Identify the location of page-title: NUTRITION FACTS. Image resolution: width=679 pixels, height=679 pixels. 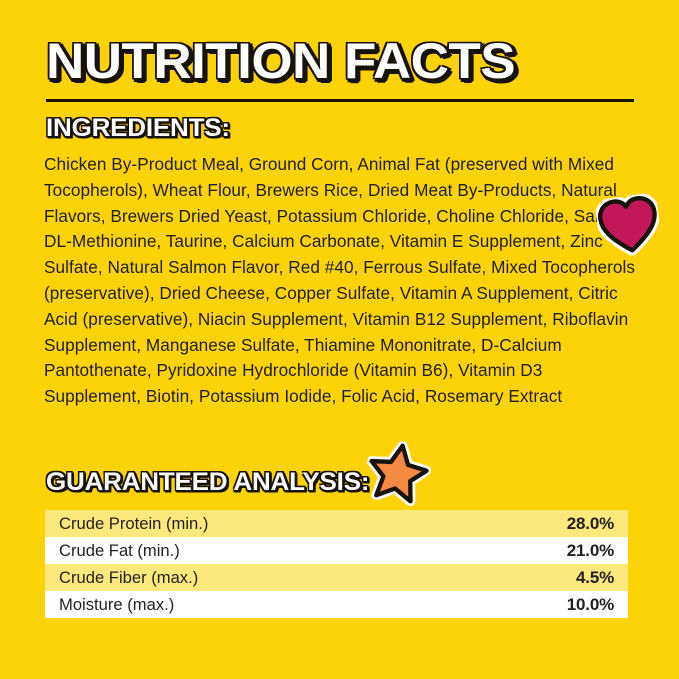
(281, 61).